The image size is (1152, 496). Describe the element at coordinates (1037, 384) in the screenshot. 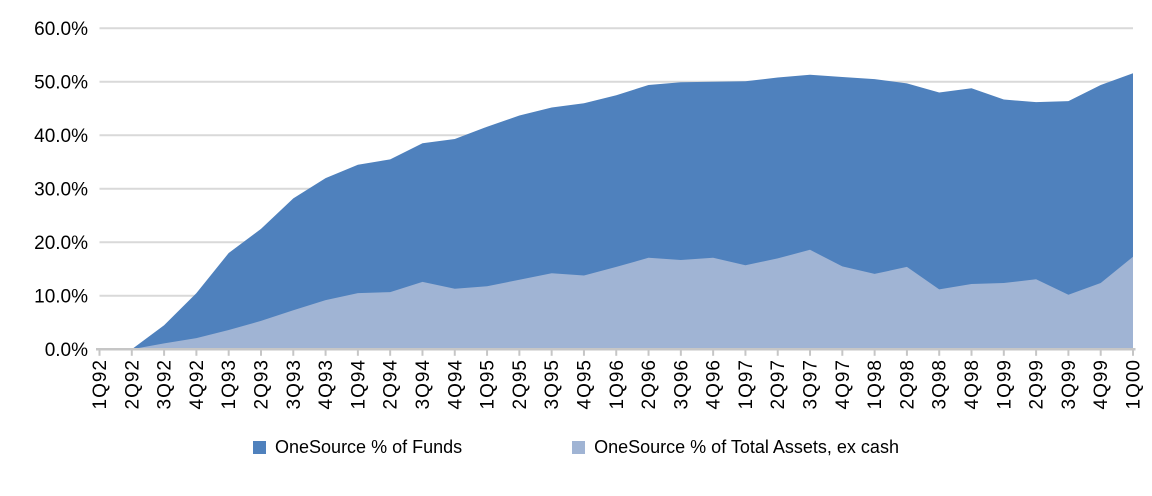

I see `x-tick-label: 2Q99` at that location.